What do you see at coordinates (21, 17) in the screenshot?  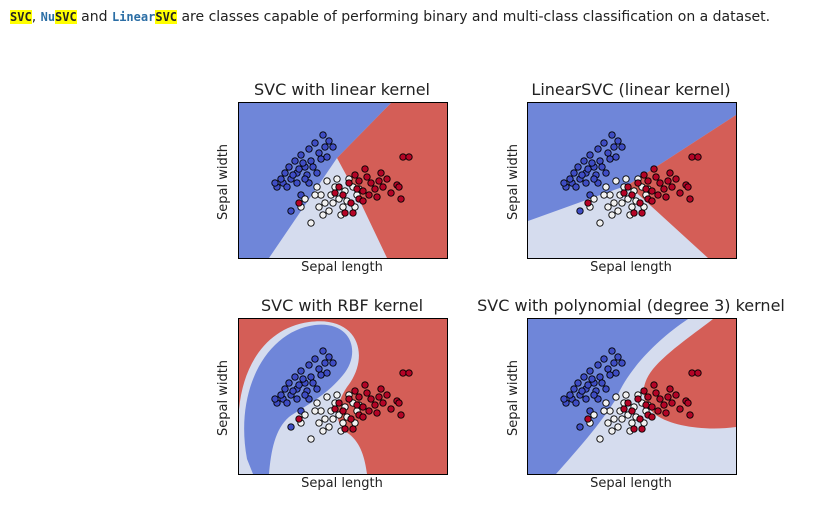 I see `svc-code-link: SVC` at bounding box center [21, 17].